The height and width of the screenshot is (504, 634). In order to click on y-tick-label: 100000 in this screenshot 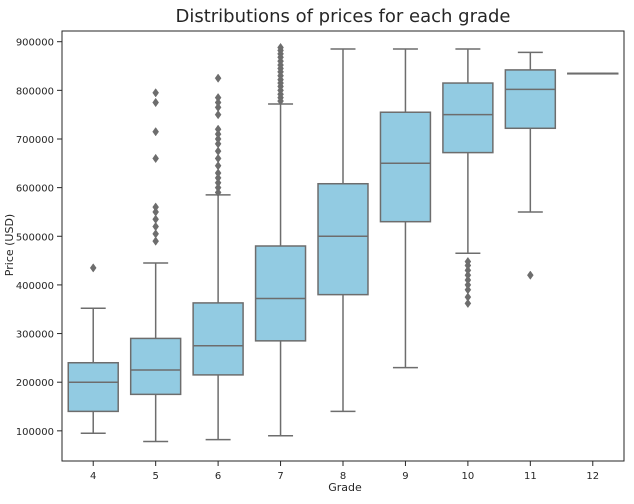, I will do `click(35, 432)`.